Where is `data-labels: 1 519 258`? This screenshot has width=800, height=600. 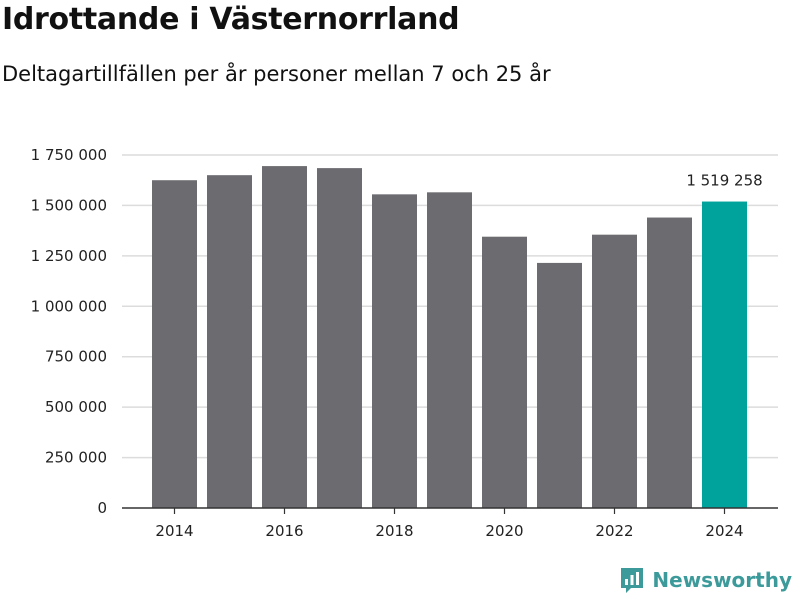 data-labels: 1 519 258 is located at coordinates (724, 181).